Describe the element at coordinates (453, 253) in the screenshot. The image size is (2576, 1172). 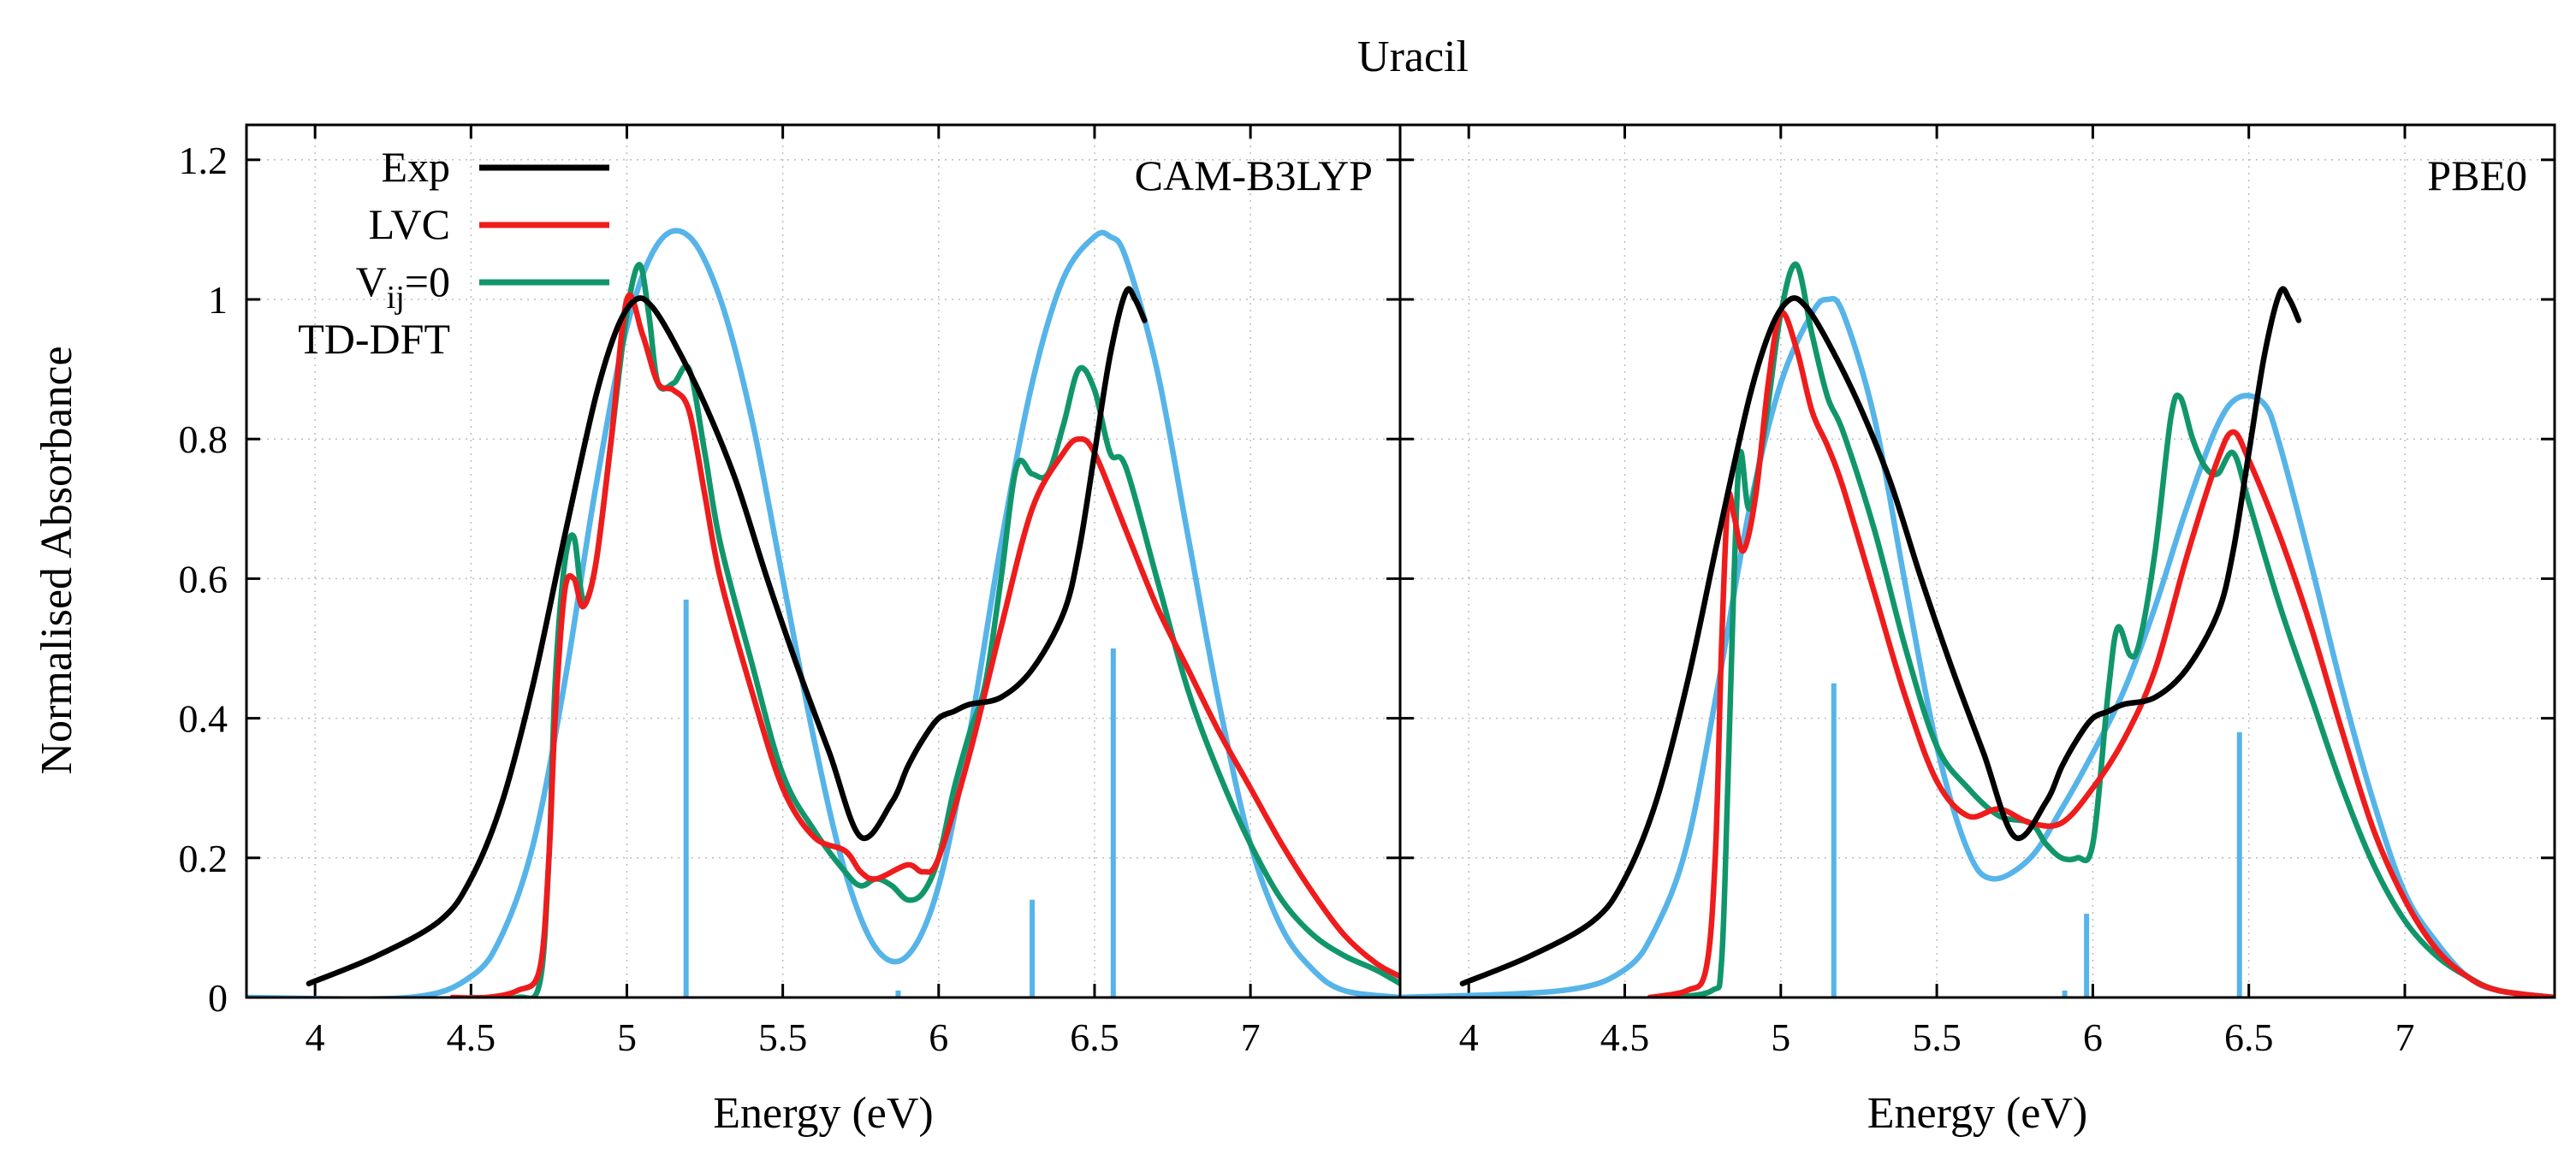
I see `legend: Exp LVC Vij=0TD-DFT` at that location.